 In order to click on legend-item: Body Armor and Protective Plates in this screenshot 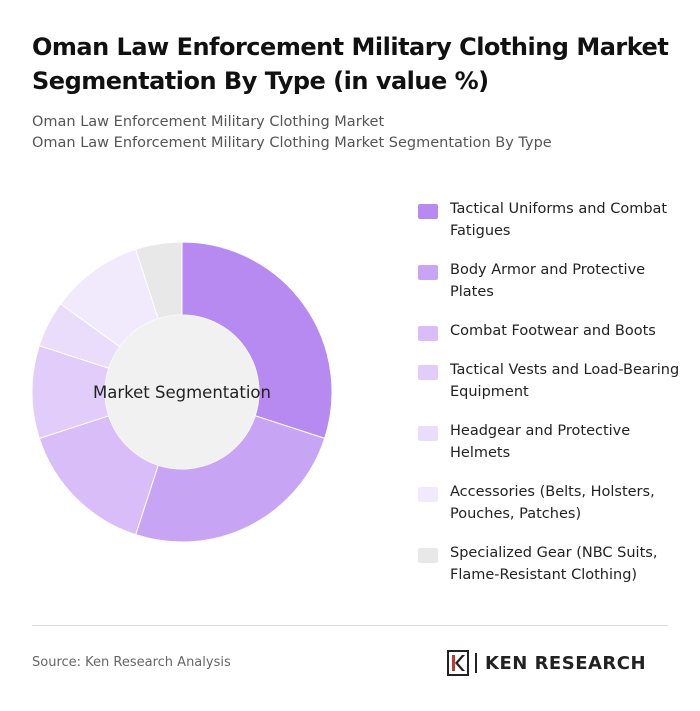, I will do `click(553, 281)`.